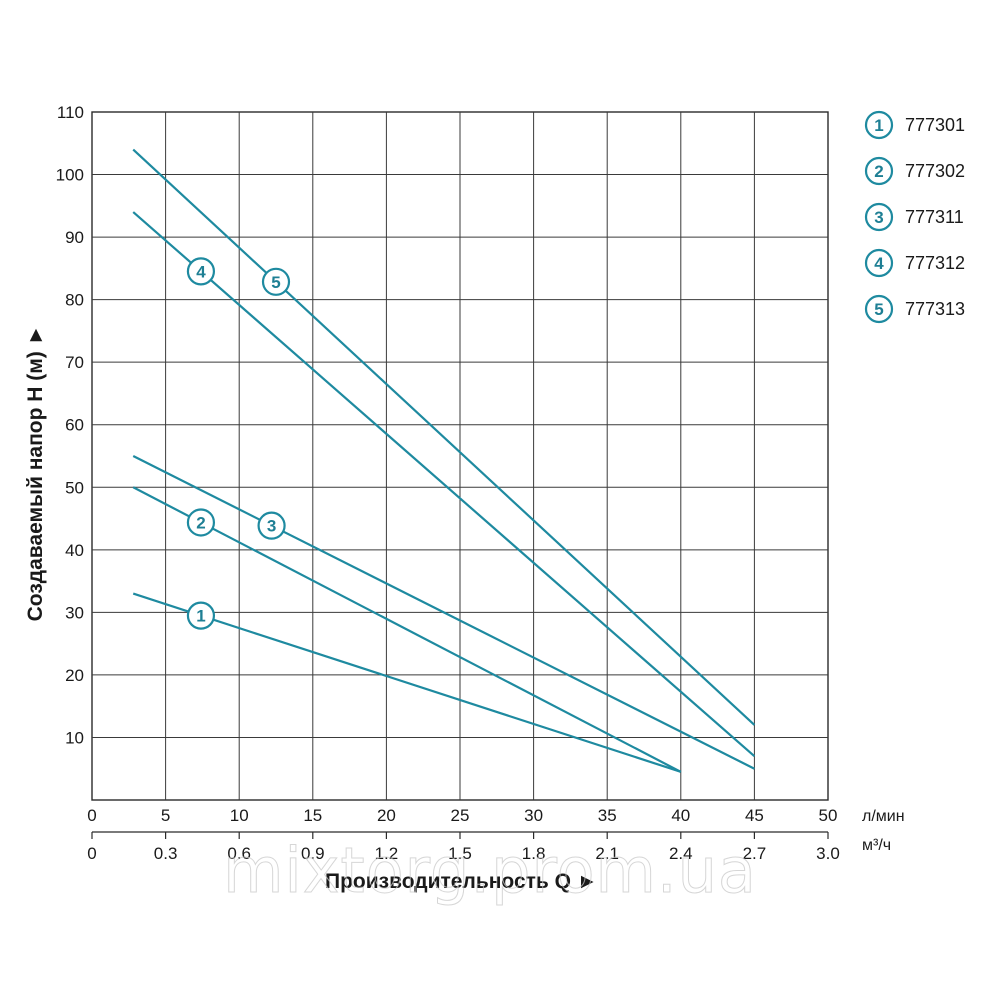 Image resolution: width=1000 pixels, height=1000 pixels. Describe the element at coordinates (74, 237) in the screenshot. I see `y-tick-label: 90` at that location.